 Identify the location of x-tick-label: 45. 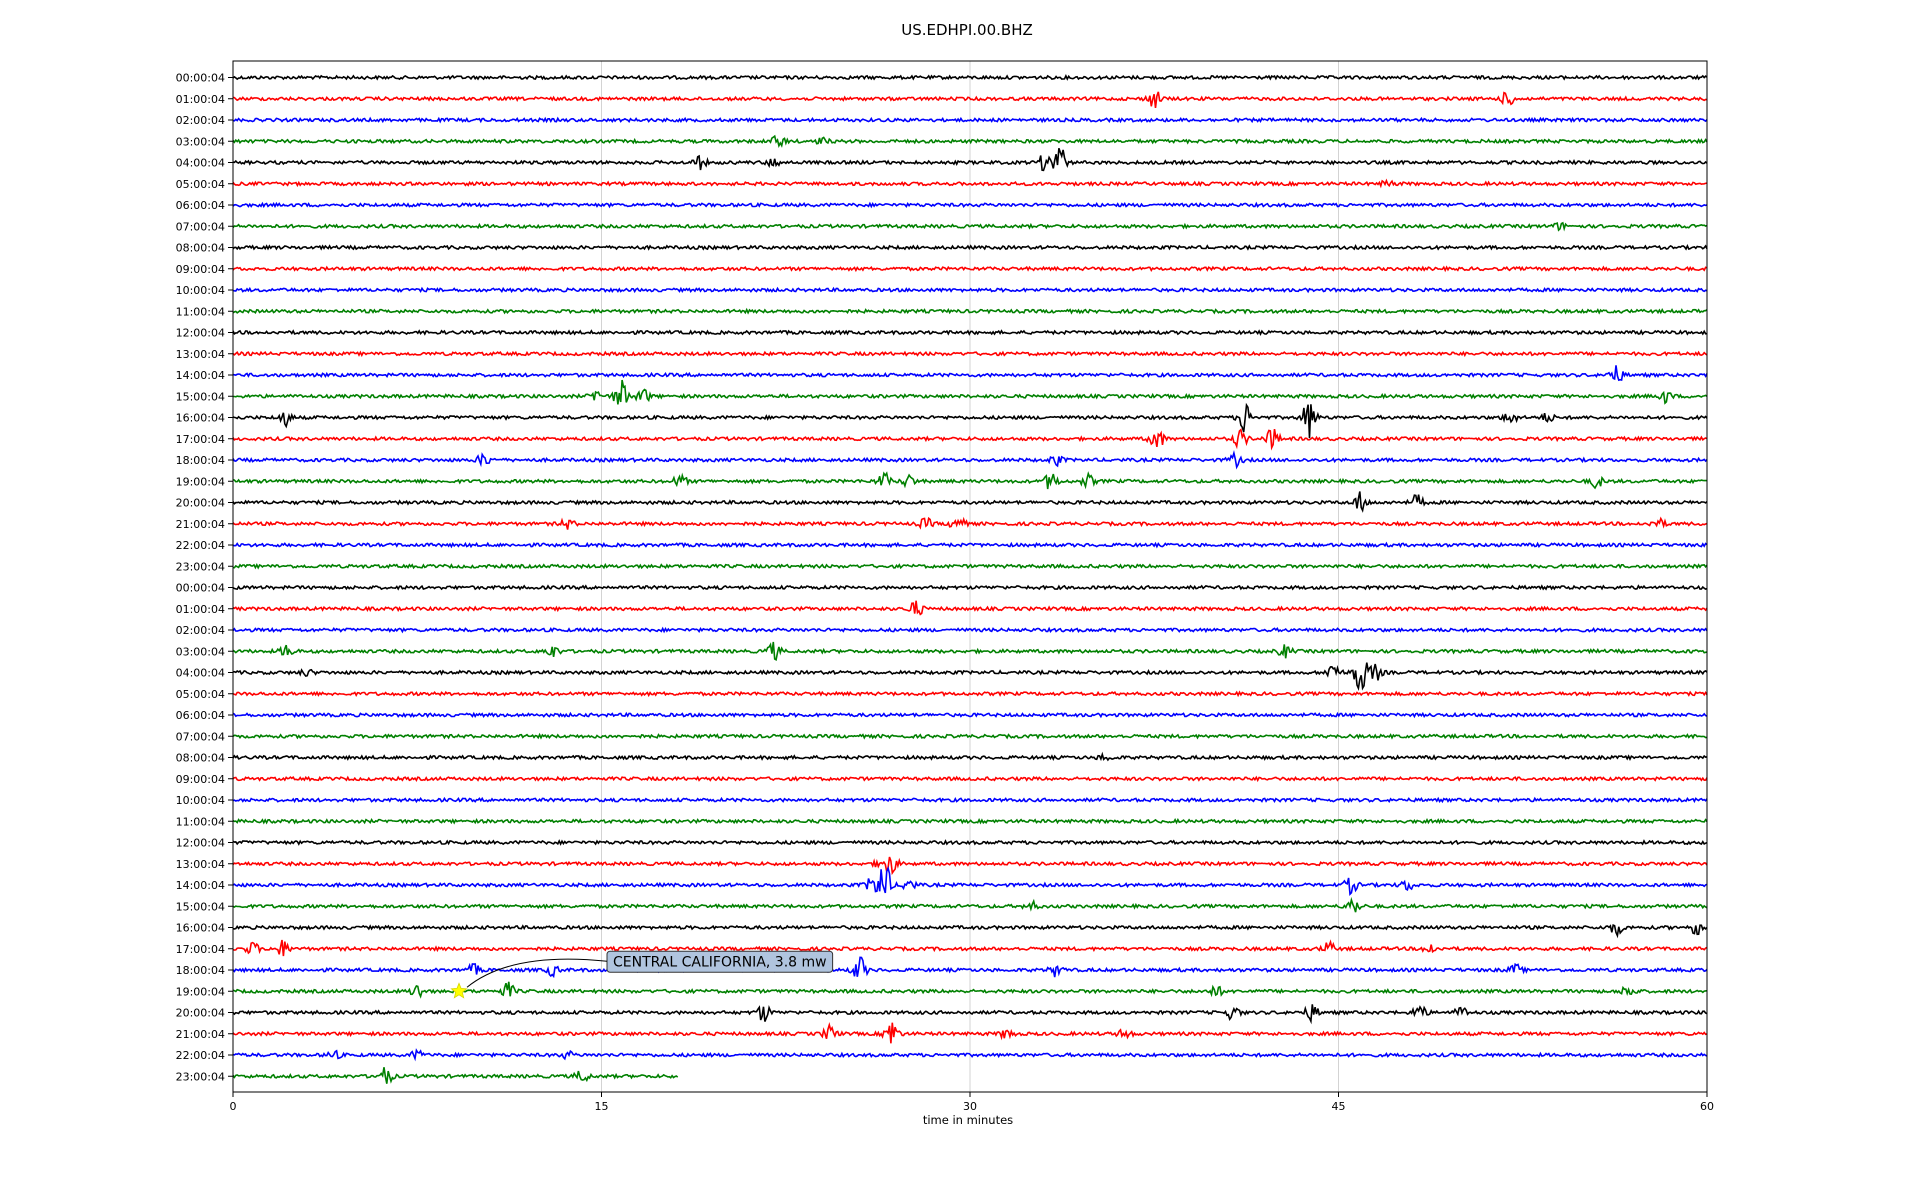
(1339, 1106).